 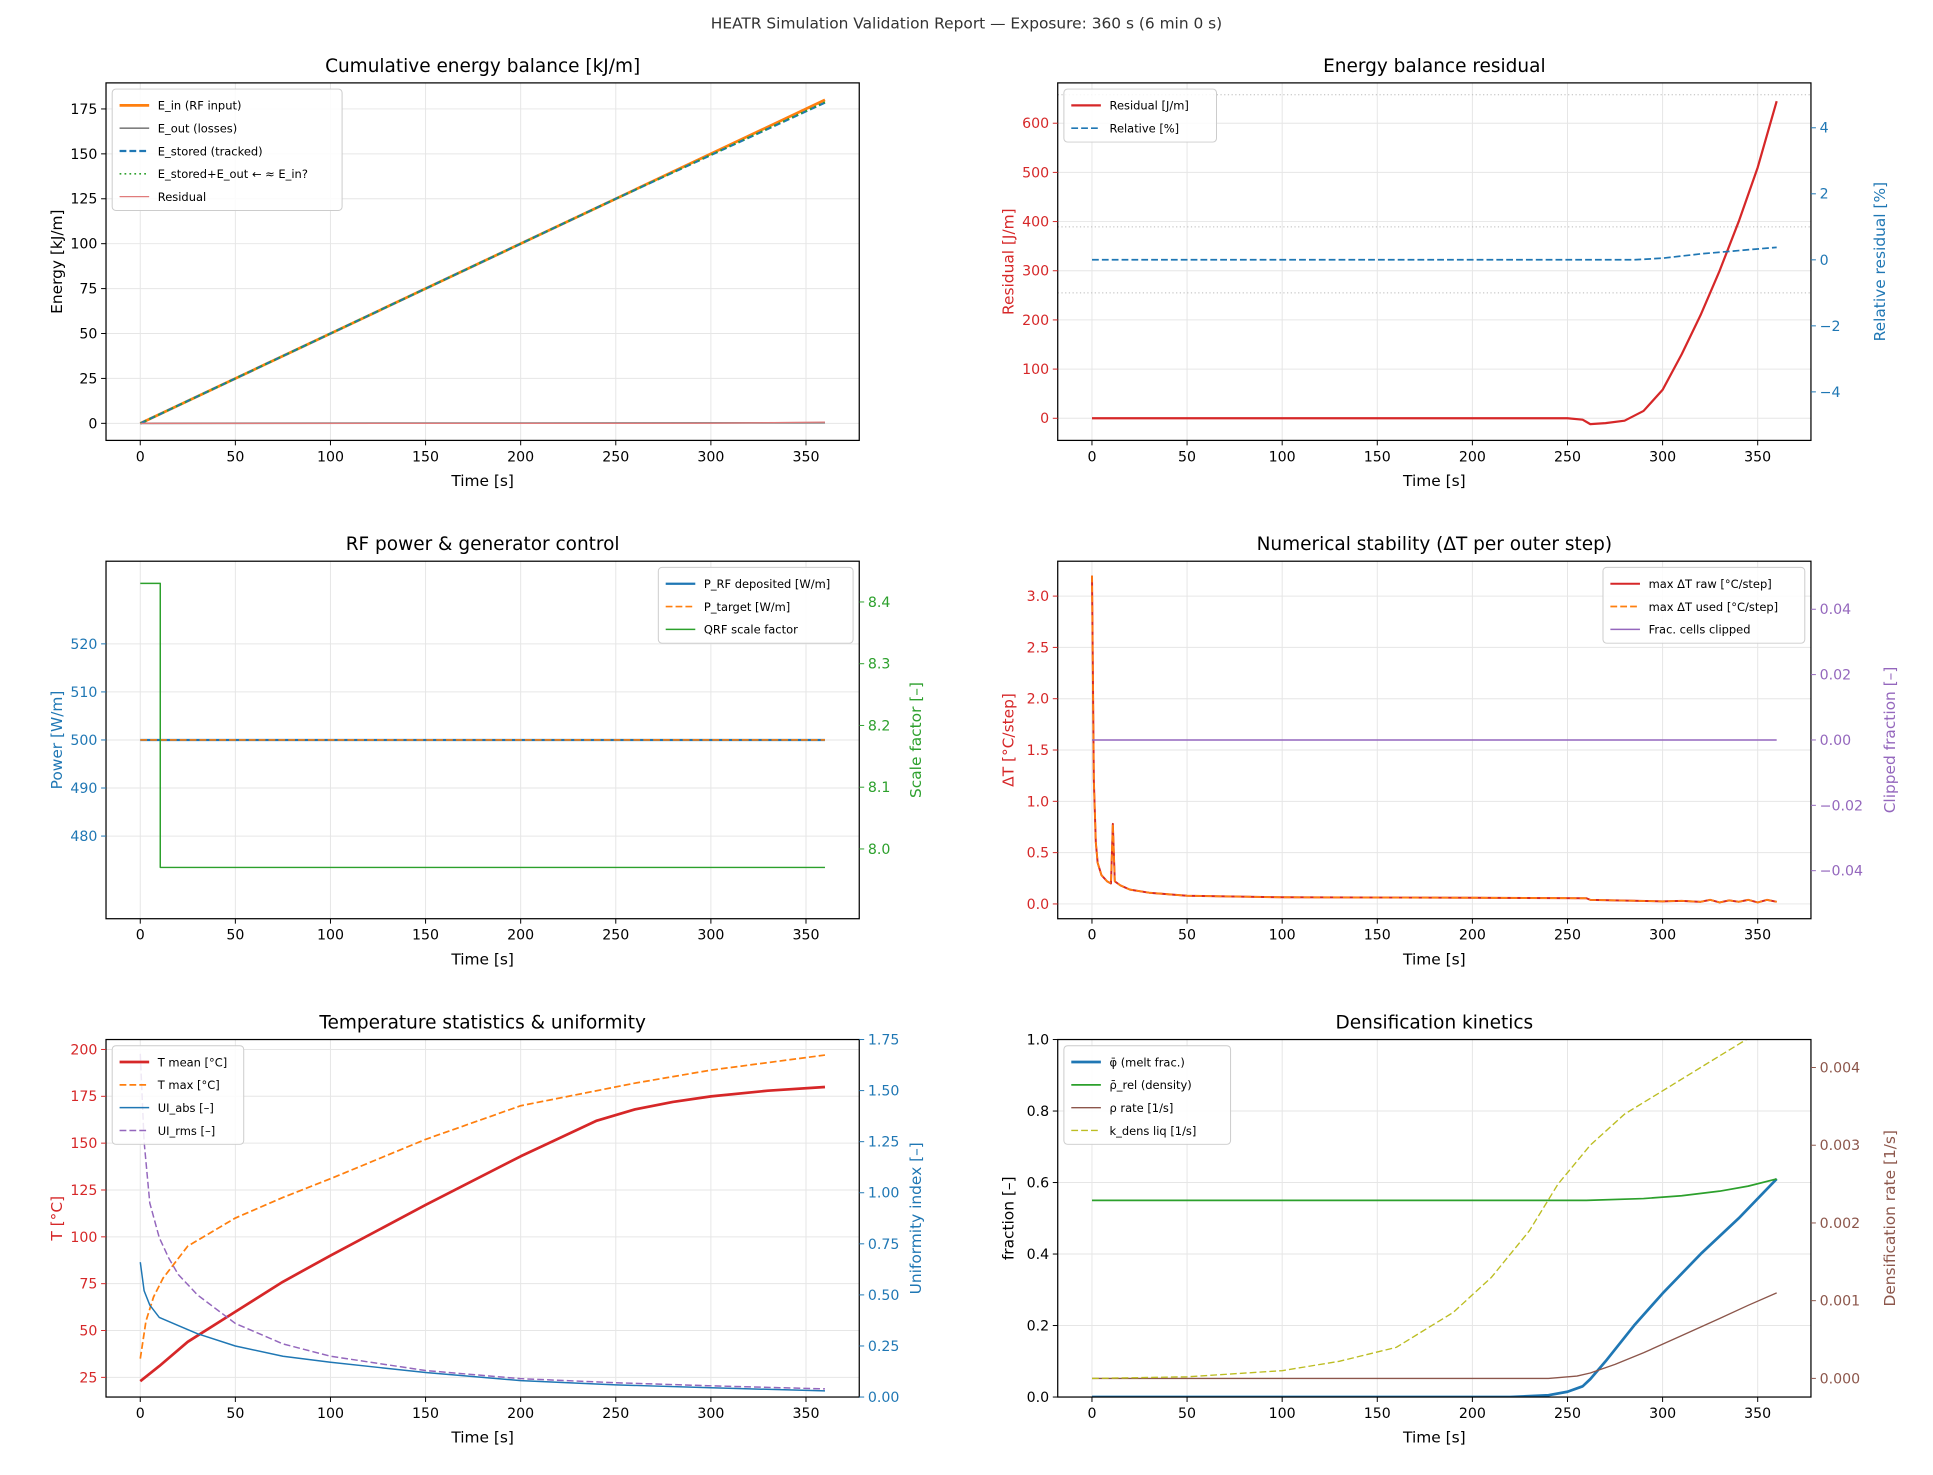 I want to click on y-tick-label: 0.5, so click(x=1038, y=854).